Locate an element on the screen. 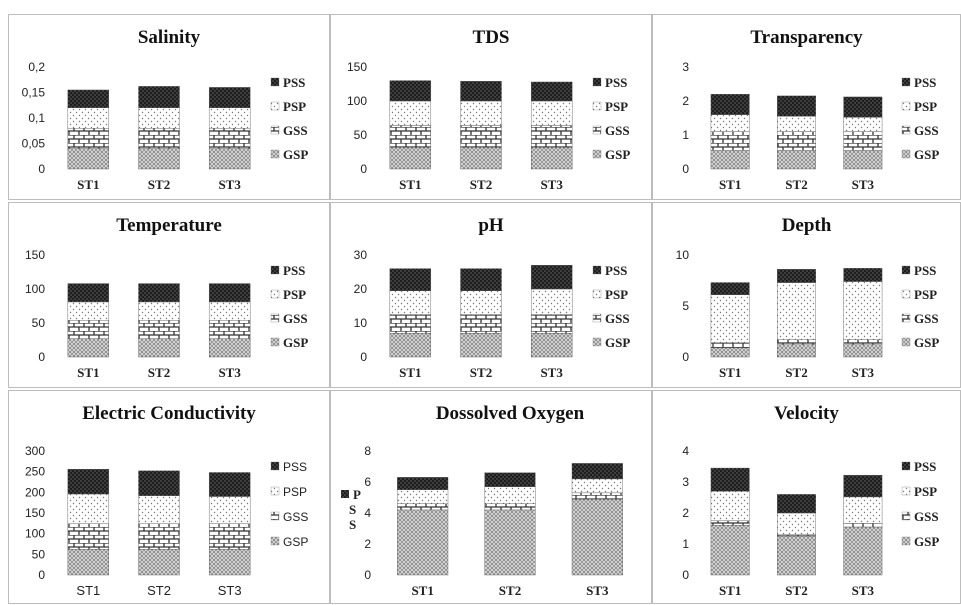 The width and height of the screenshot is (961, 605). chart-svg: Depth 0 5 10 ST1 ST2 ST3 PSS PSP GSS GSP is located at coordinates (808, 297).